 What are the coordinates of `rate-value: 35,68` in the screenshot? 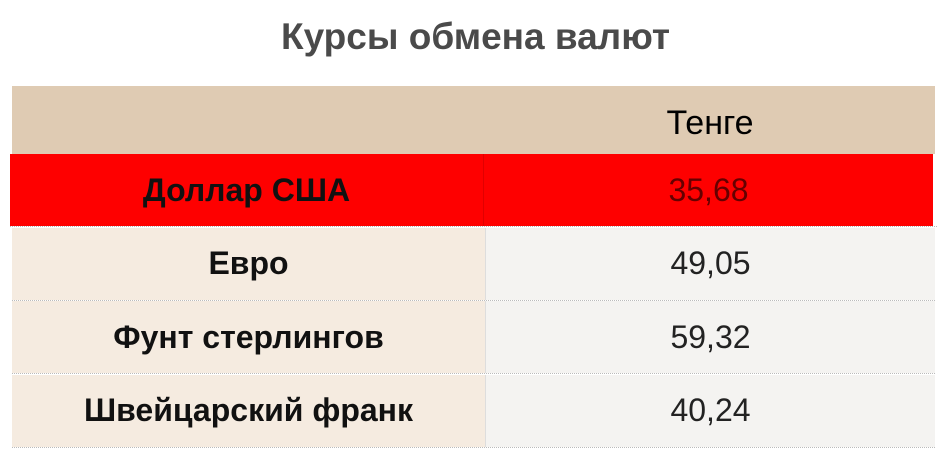 It's located at (708, 190).